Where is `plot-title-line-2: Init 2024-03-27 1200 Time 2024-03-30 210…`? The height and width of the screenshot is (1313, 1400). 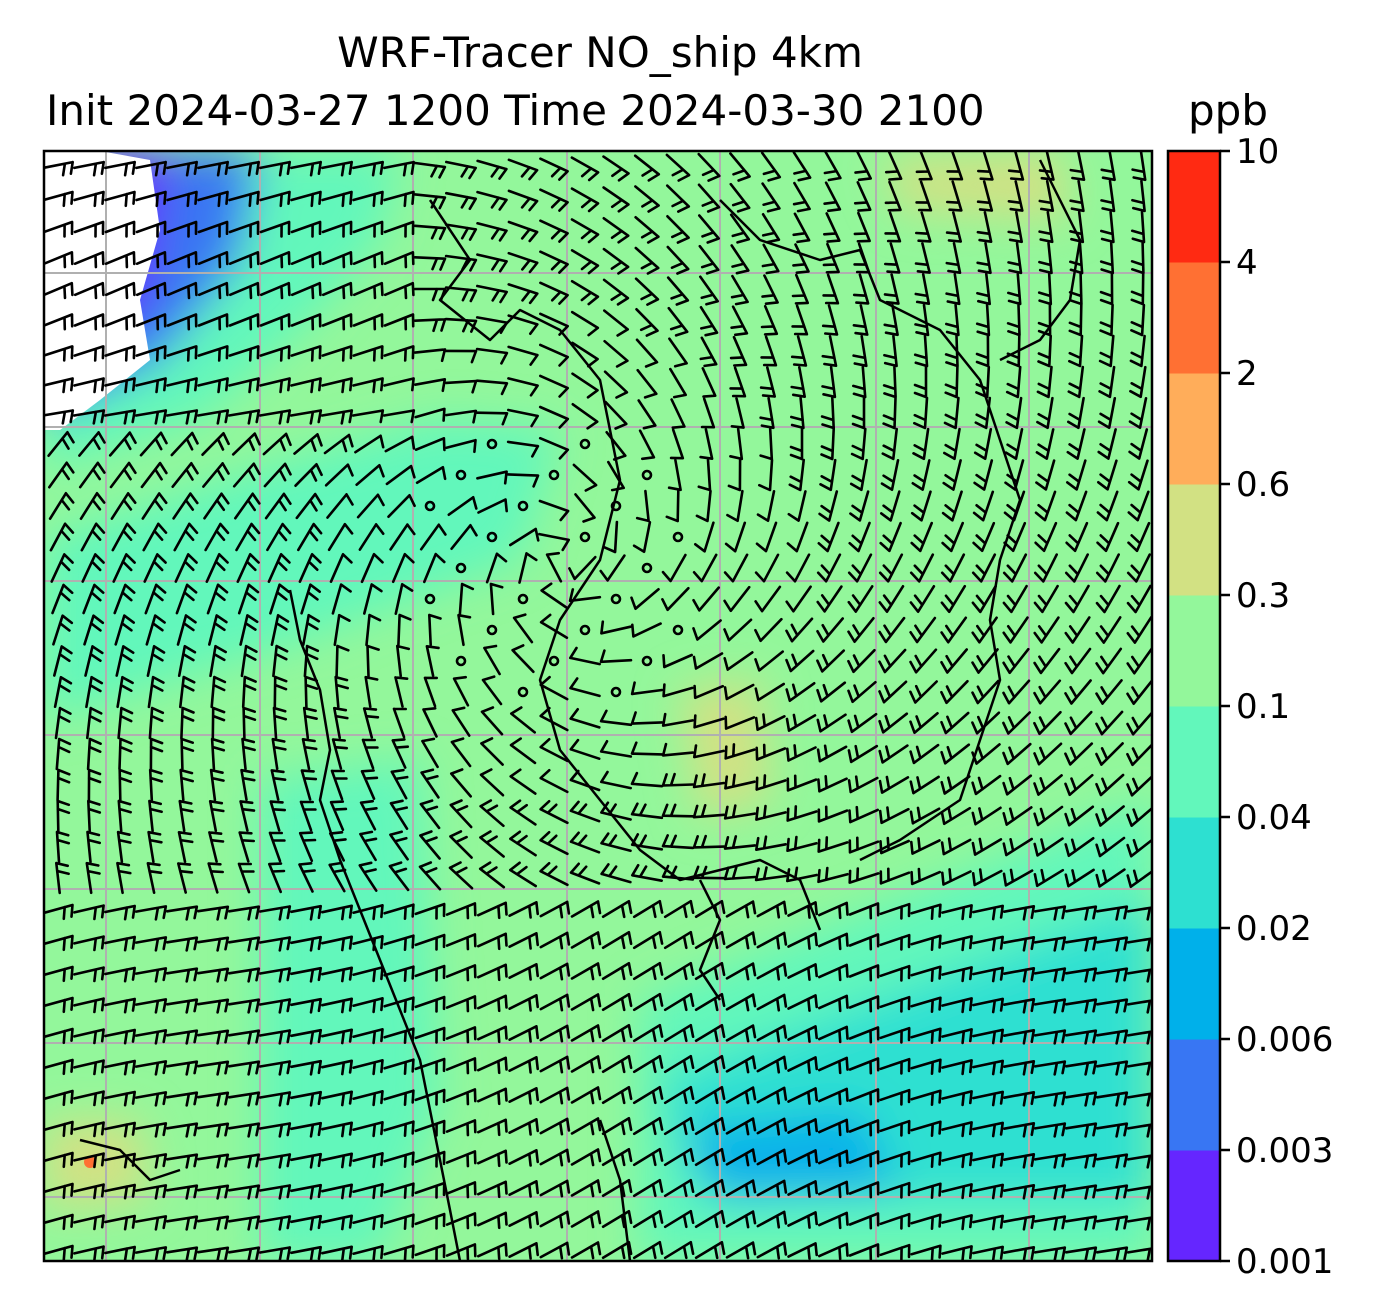 plot-title-line-2: Init 2024-03-27 1200 Time 2024-03-30 210… is located at coordinates (515, 110).